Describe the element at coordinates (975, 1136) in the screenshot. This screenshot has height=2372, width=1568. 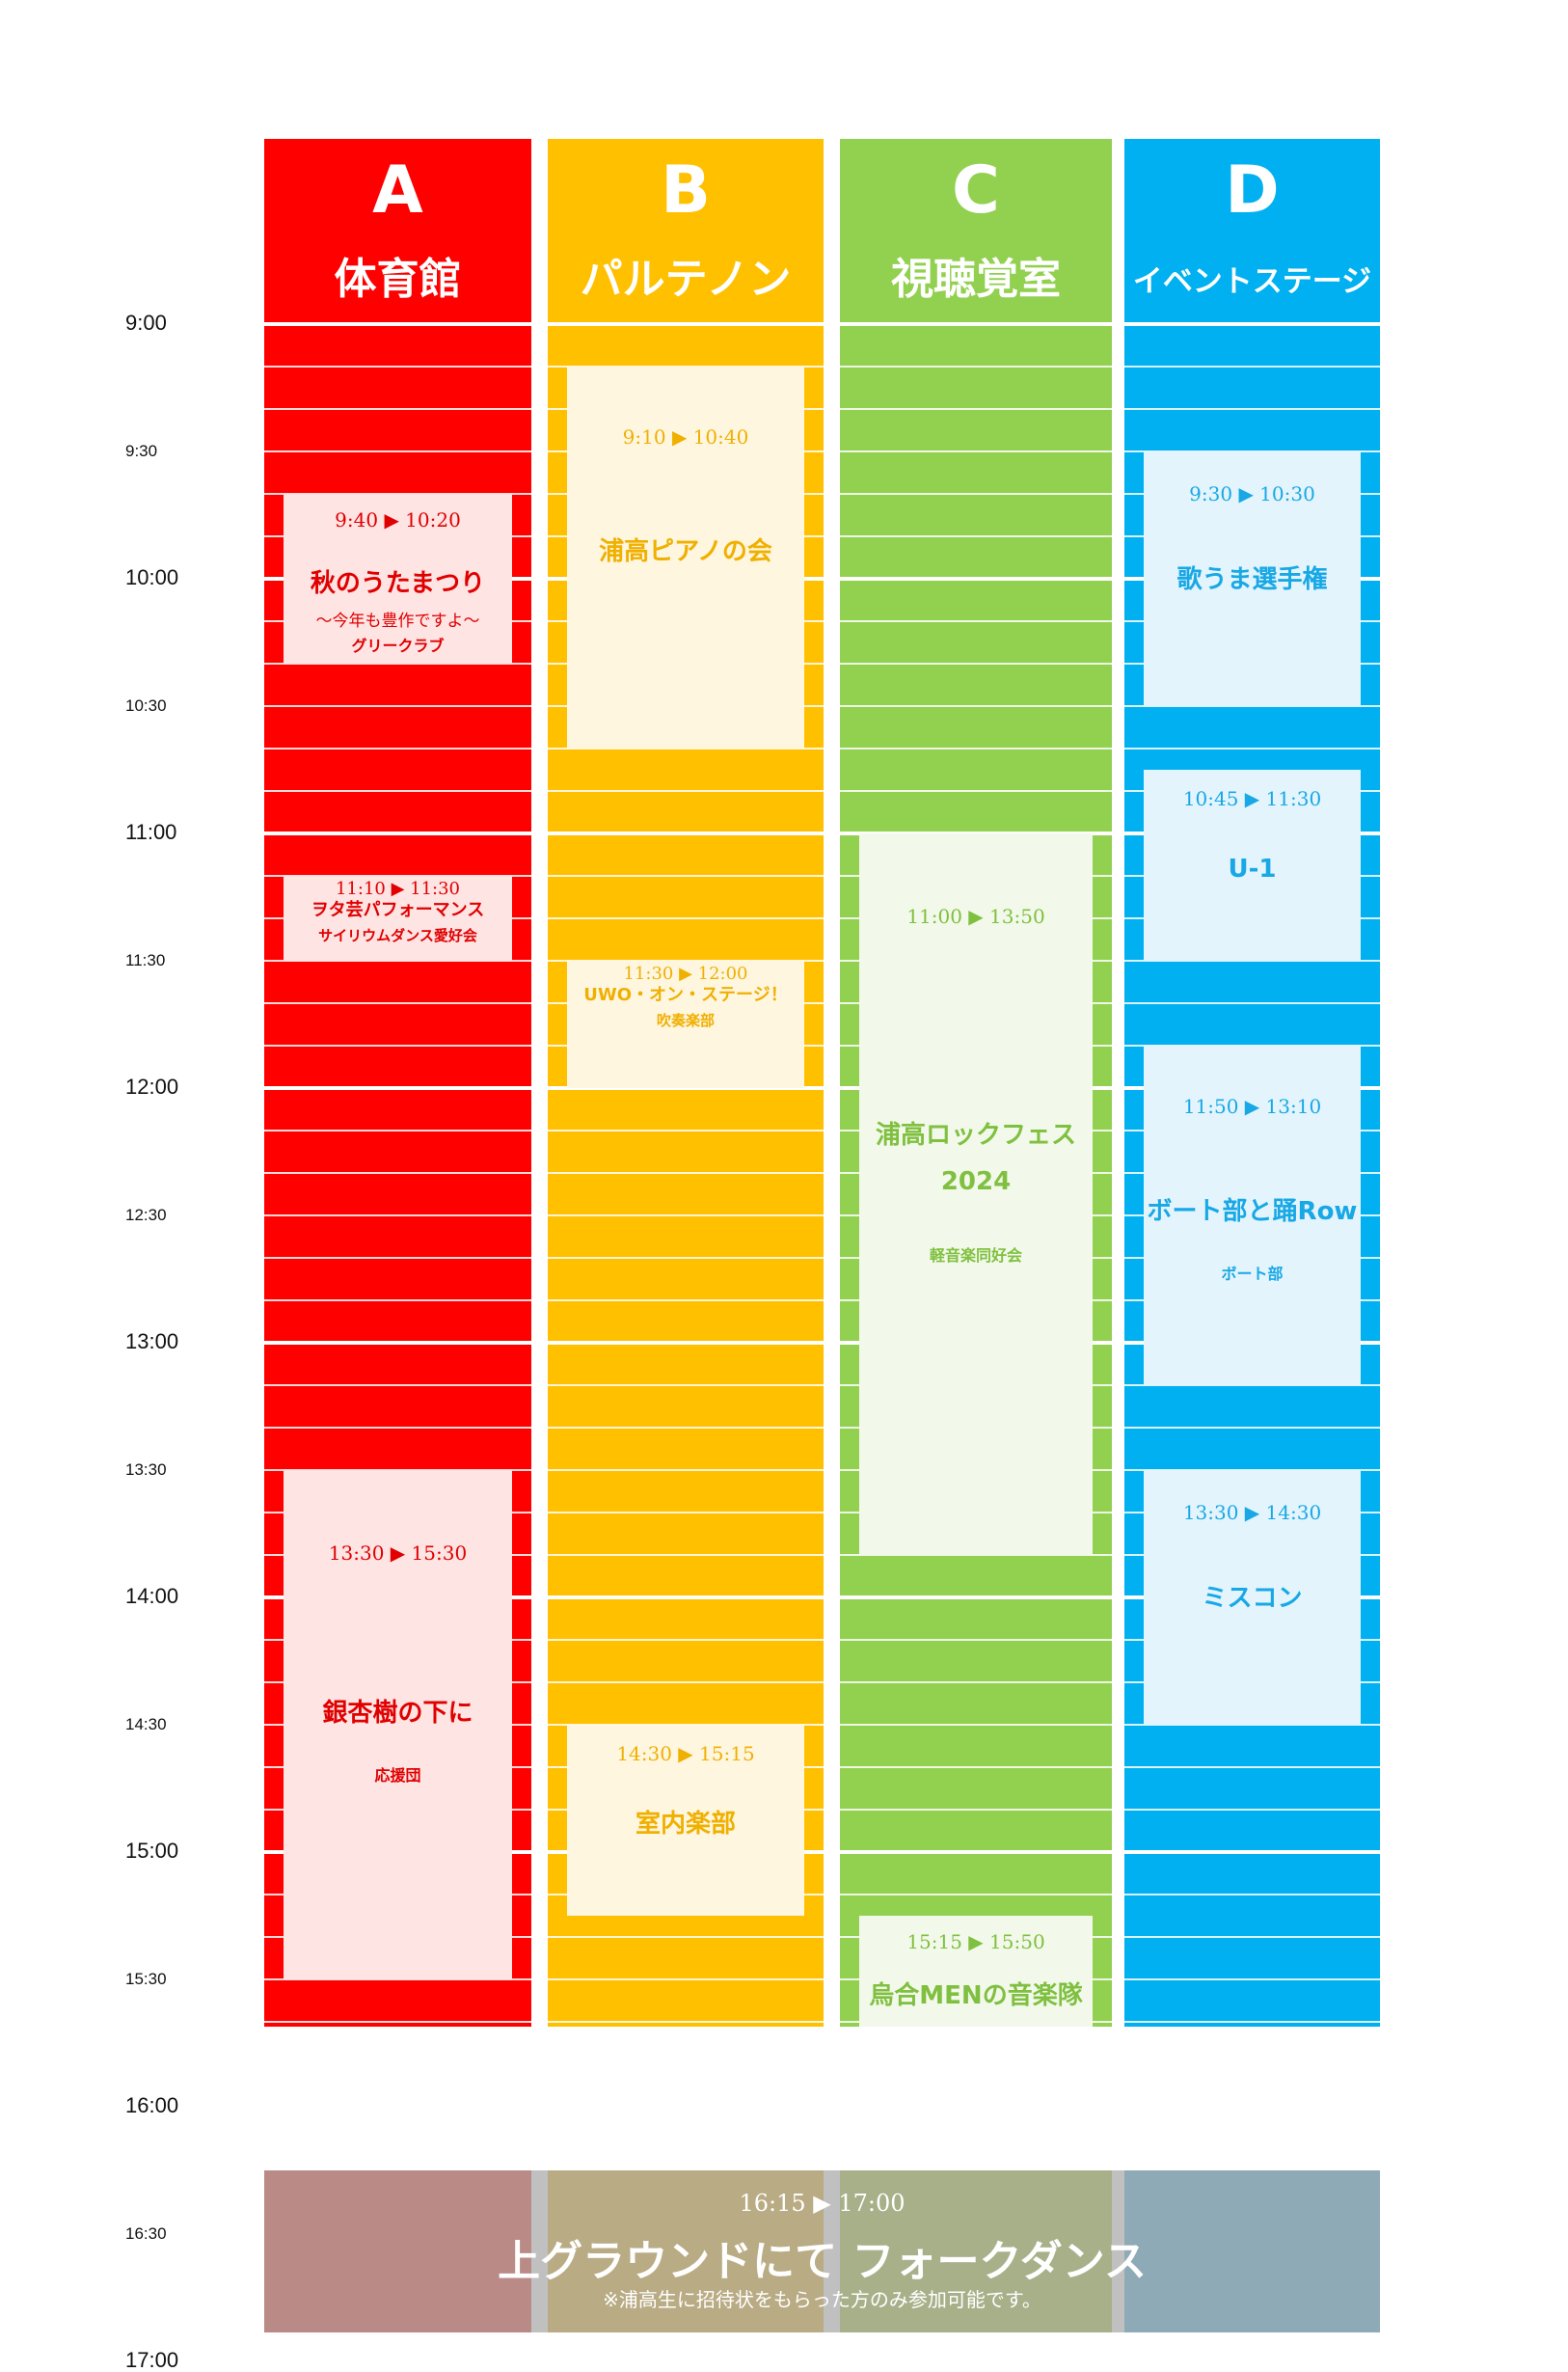
I see `event-title: 浦高ロックフェス` at that location.